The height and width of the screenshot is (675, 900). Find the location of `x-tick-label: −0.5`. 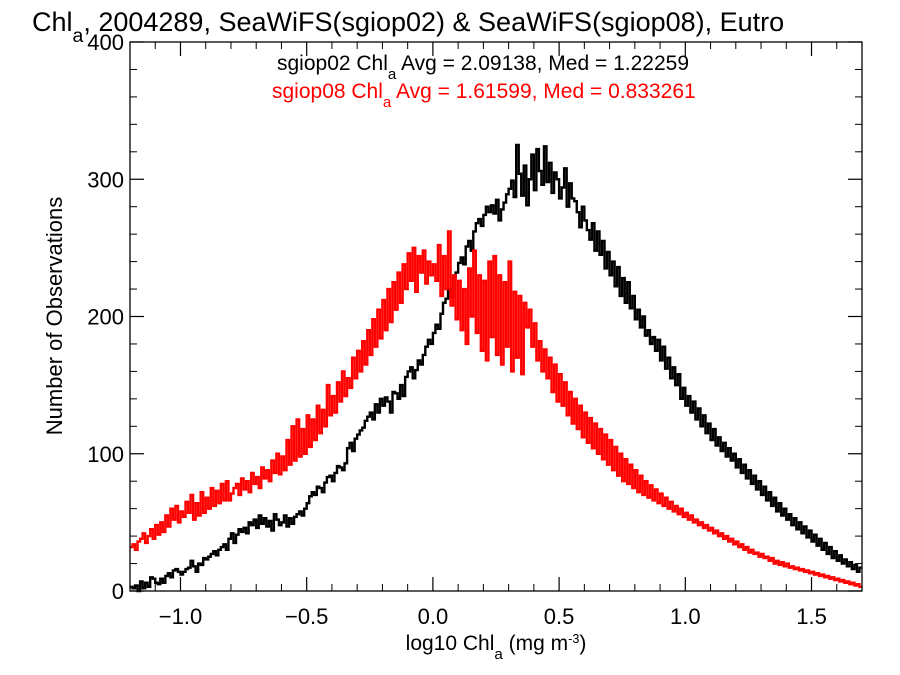

x-tick-label: −0.5 is located at coordinates (306, 616).